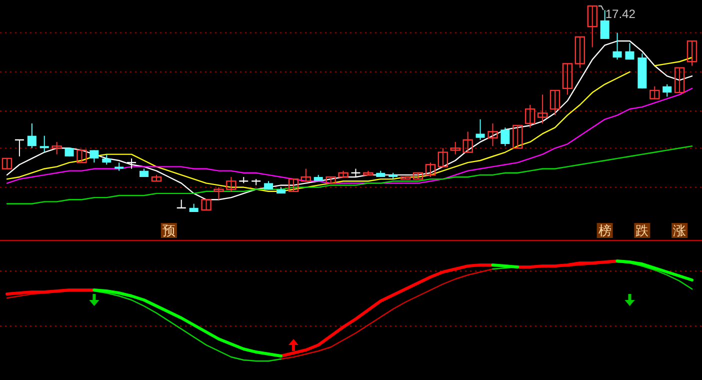 The image size is (702, 380). I want to click on annotation: 17.42, so click(620, 14).